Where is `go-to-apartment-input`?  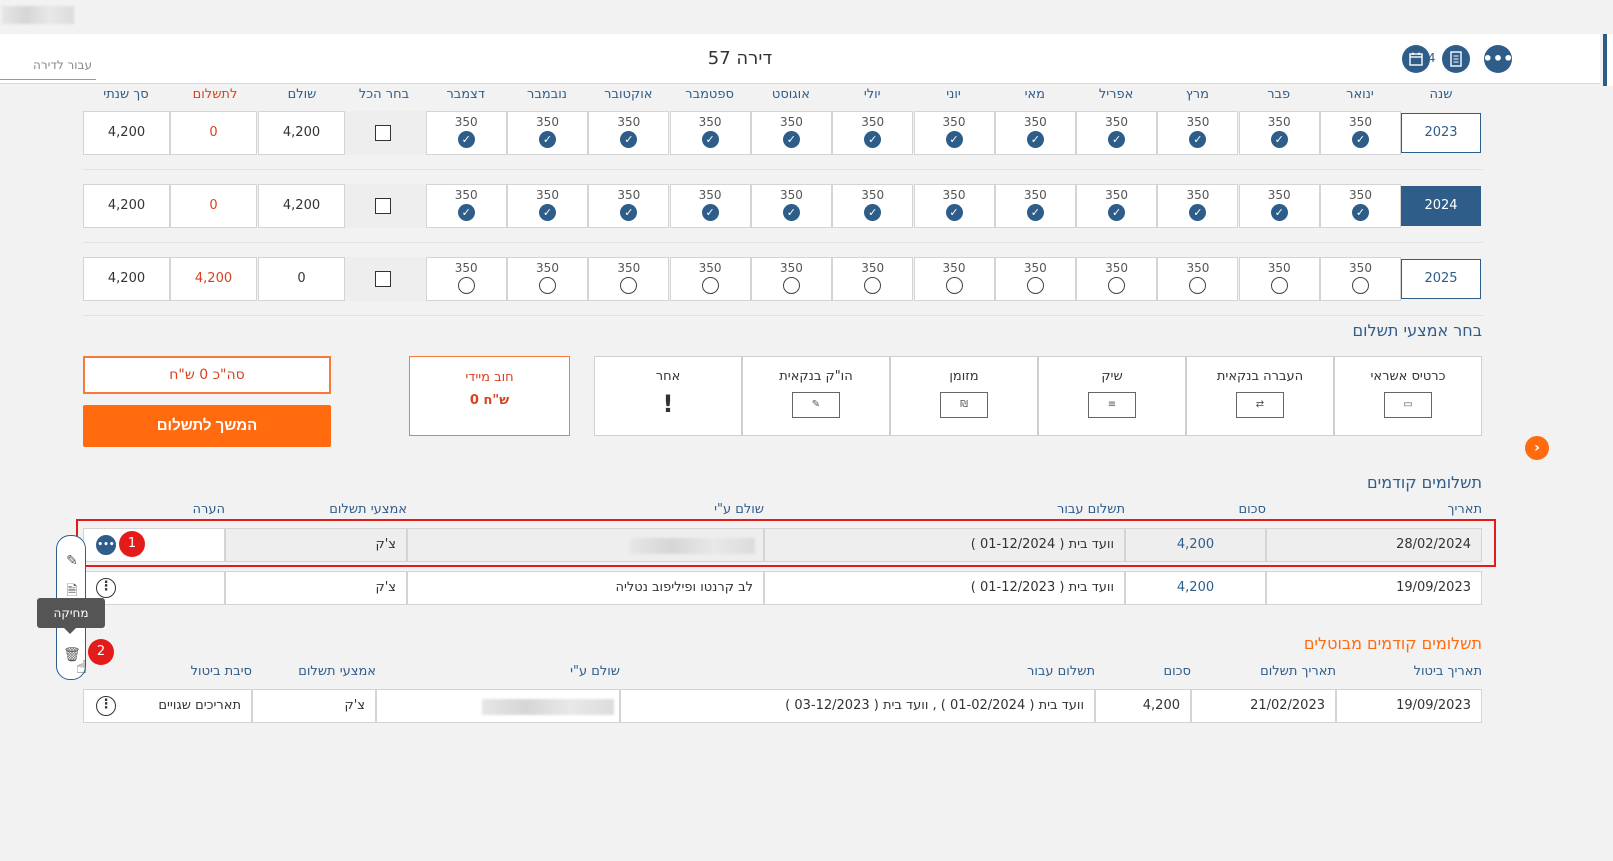 go-to-apartment-input is located at coordinates (48, 65).